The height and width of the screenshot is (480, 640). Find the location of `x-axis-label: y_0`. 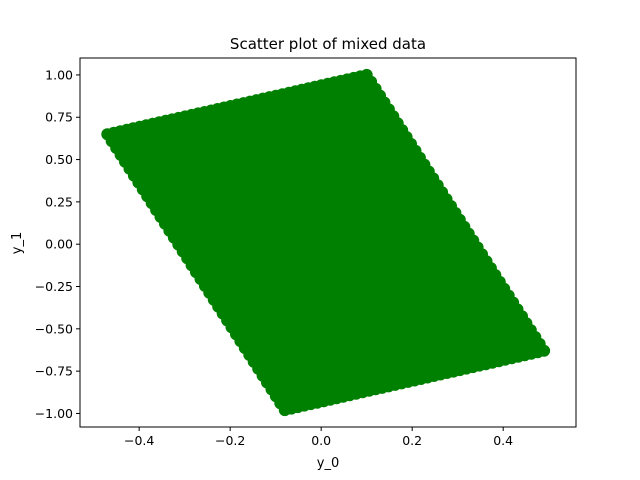

x-axis-label: y_0 is located at coordinates (328, 463).